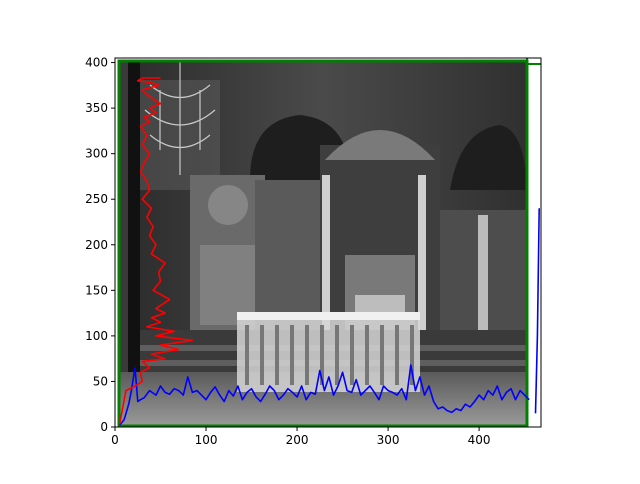 Image resolution: width=640 pixels, height=484 pixels. I want to click on y-axis-ticks: 0 50 100 150 200 250 300 350 400, so click(100, 245).